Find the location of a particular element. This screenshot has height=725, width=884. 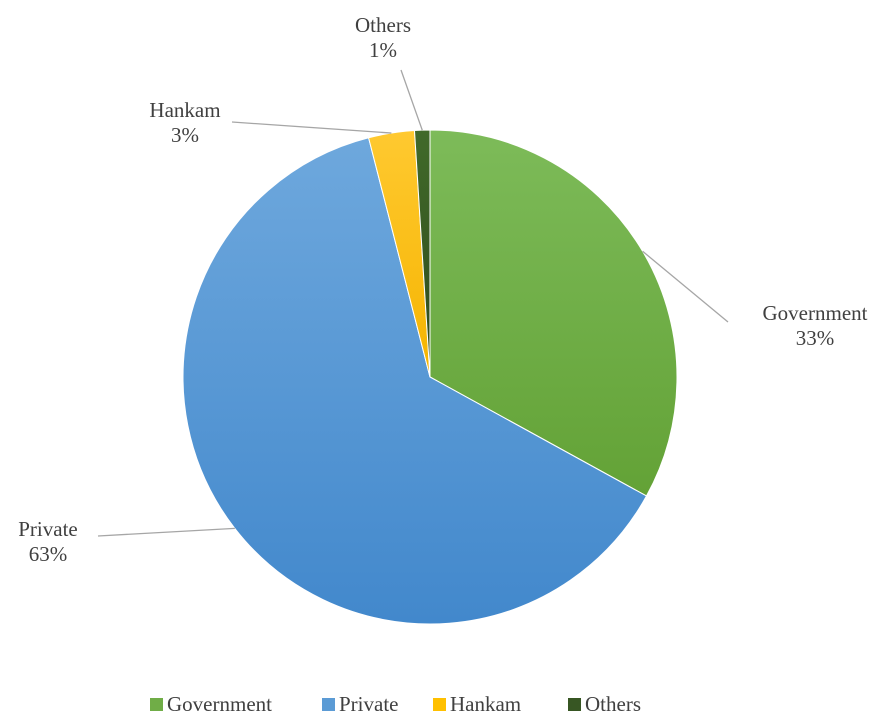

data-label-percent-hankam: 3% is located at coordinates (185, 135).